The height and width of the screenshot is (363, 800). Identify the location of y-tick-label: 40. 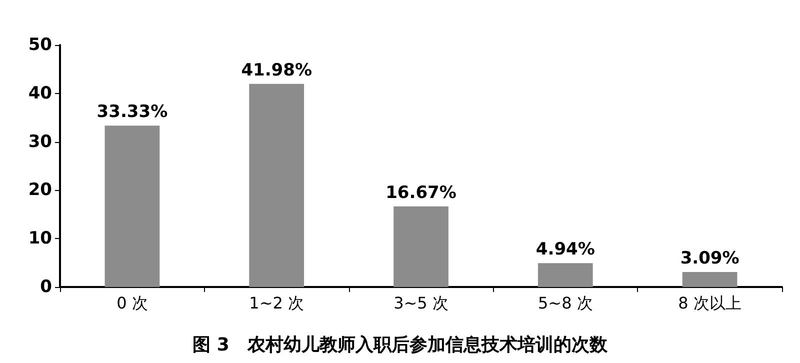
(40, 93).